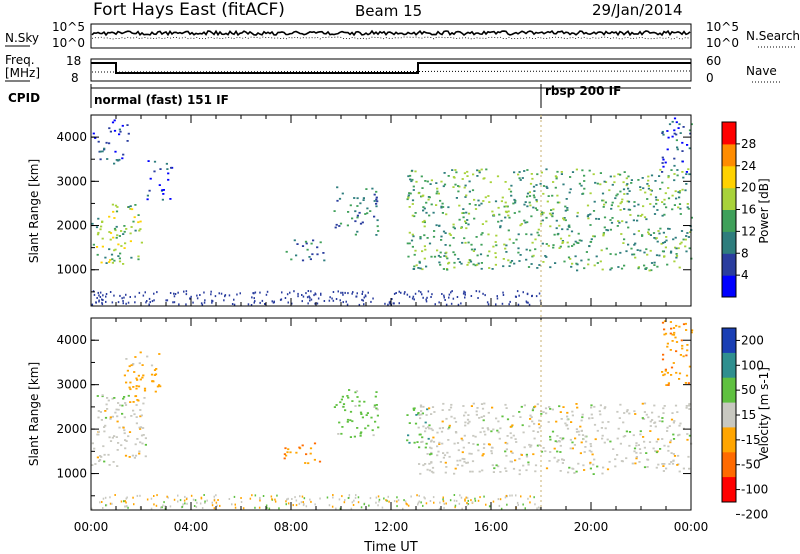 The image size is (800, 554). I want to click on noise-right-tick-bottom: 10^0, so click(722, 43).